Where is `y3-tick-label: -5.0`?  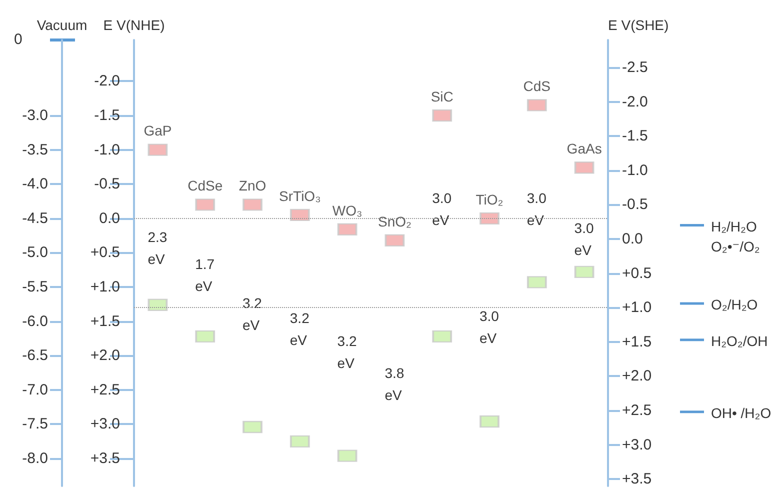
y3-tick-label: -5.0 is located at coordinates (35, 253).